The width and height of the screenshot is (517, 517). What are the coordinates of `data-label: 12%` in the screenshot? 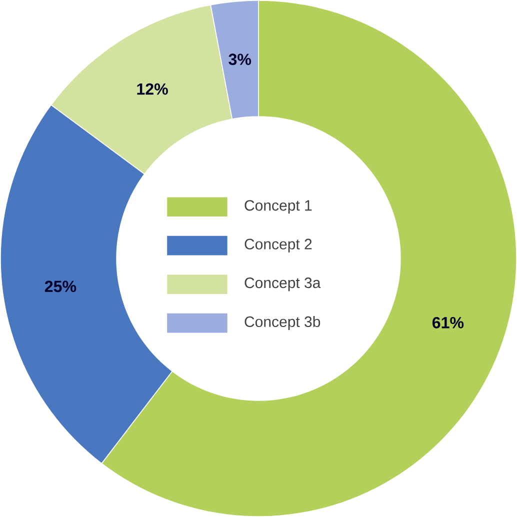 It's located at (152, 89).